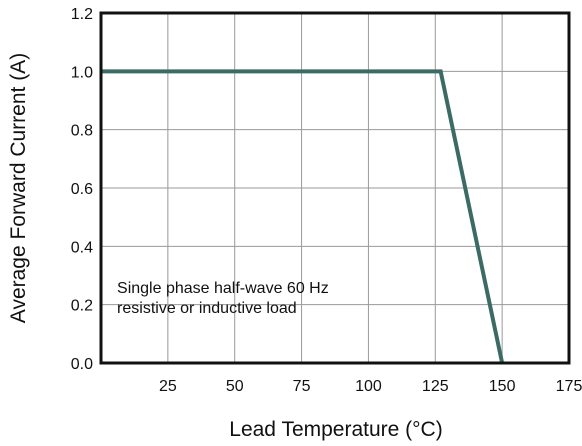 The image size is (582, 446). Describe the element at coordinates (223, 288) in the screenshot. I see `annotation-line: Single phase half-wave 60 Hz` at that location.